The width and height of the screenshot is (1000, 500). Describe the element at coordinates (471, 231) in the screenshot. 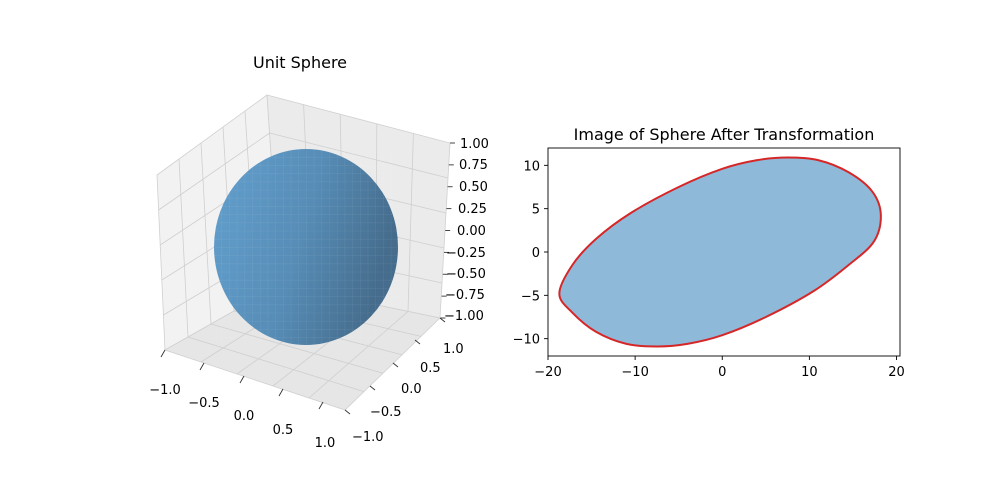

I see `z-tick-label: 0.00` at that location.